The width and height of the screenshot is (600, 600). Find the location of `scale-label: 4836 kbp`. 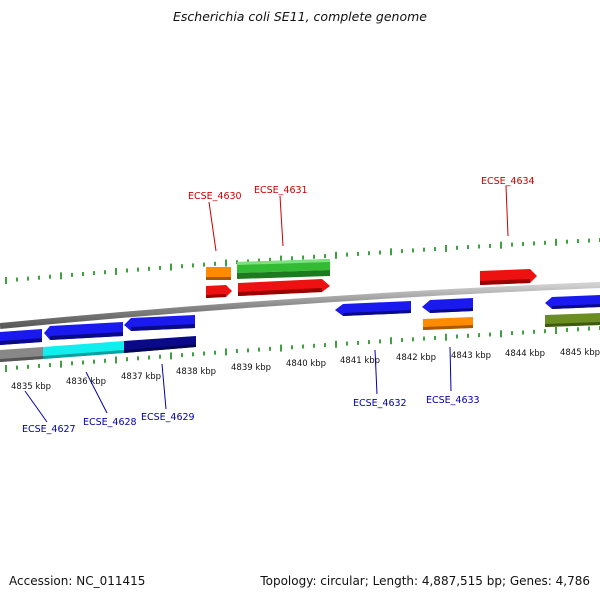

scale-label: 4836 kbp is located at coordinates (86, 382).